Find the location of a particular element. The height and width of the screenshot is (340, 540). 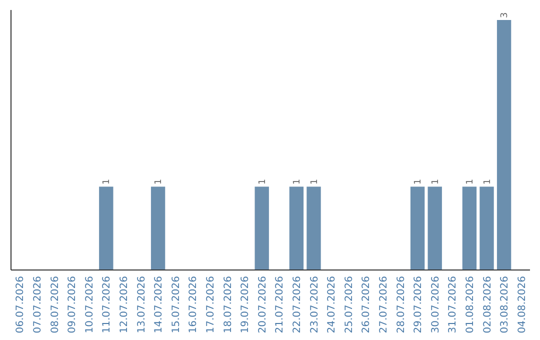

x-tick-label: 26.07.2026 is located at coordinates (366, 305).